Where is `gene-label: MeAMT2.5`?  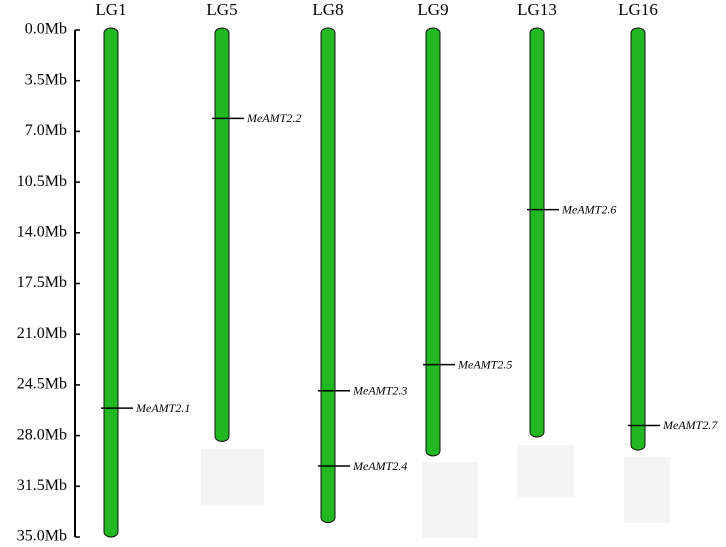 gene-label: MeAMT2.5 is located at coordinates (484, 364).